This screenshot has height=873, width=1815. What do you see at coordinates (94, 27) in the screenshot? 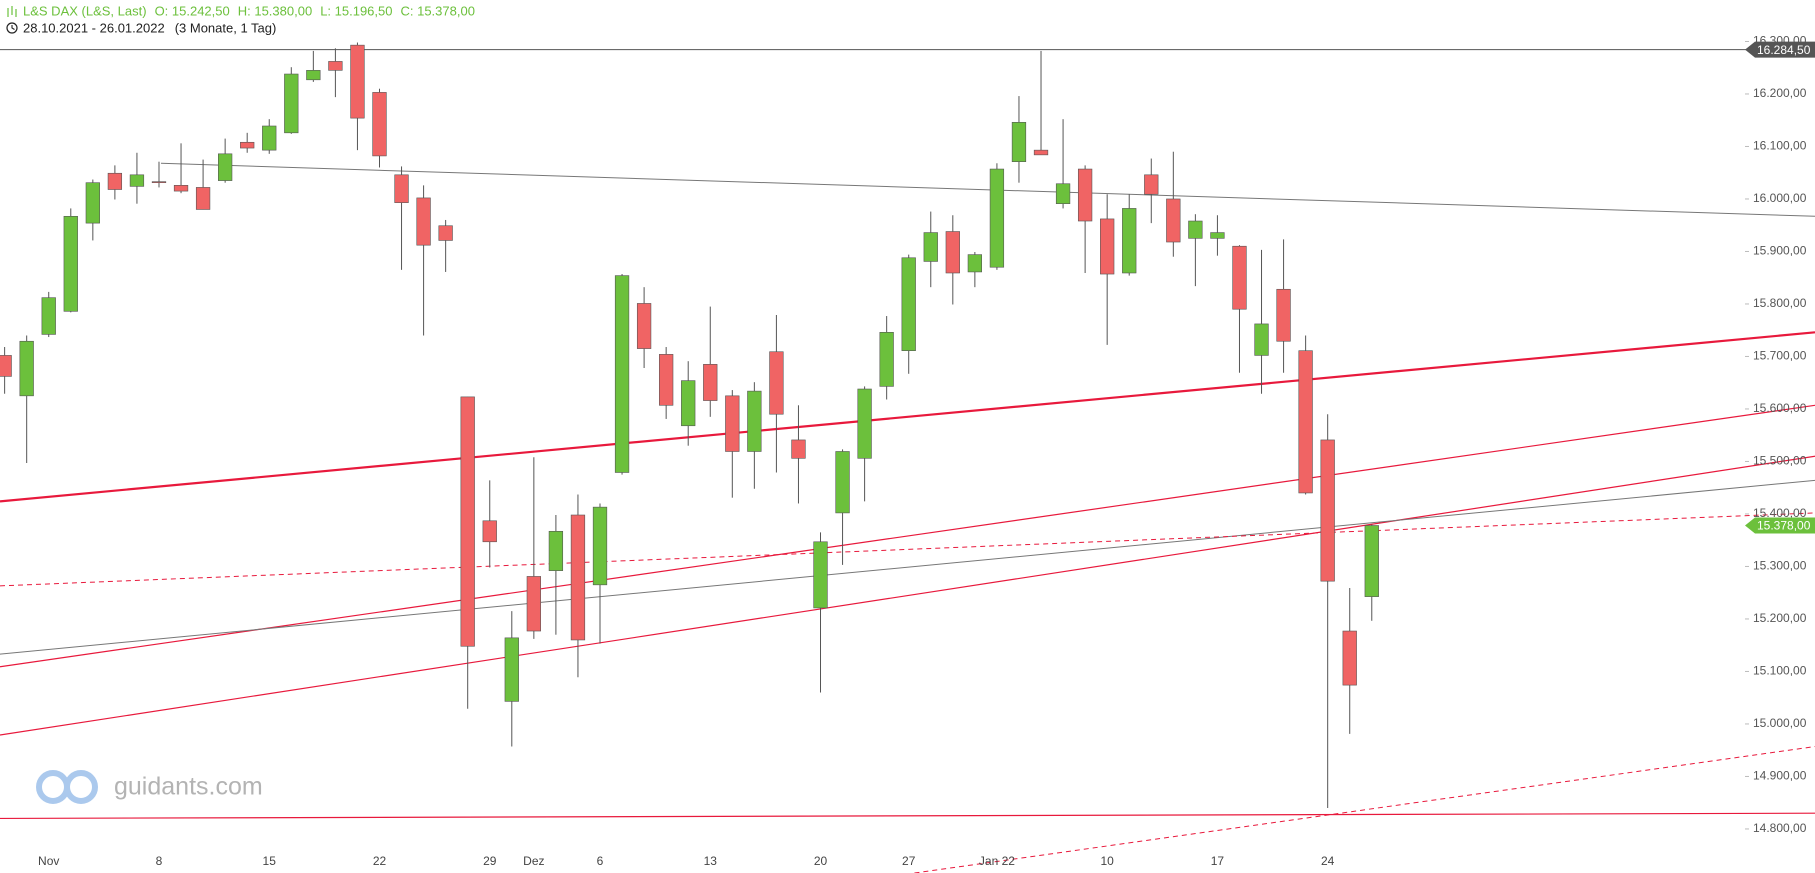
I see `period: 28.10.2021 - 26.01.2022` at bounding box center [94, 27].